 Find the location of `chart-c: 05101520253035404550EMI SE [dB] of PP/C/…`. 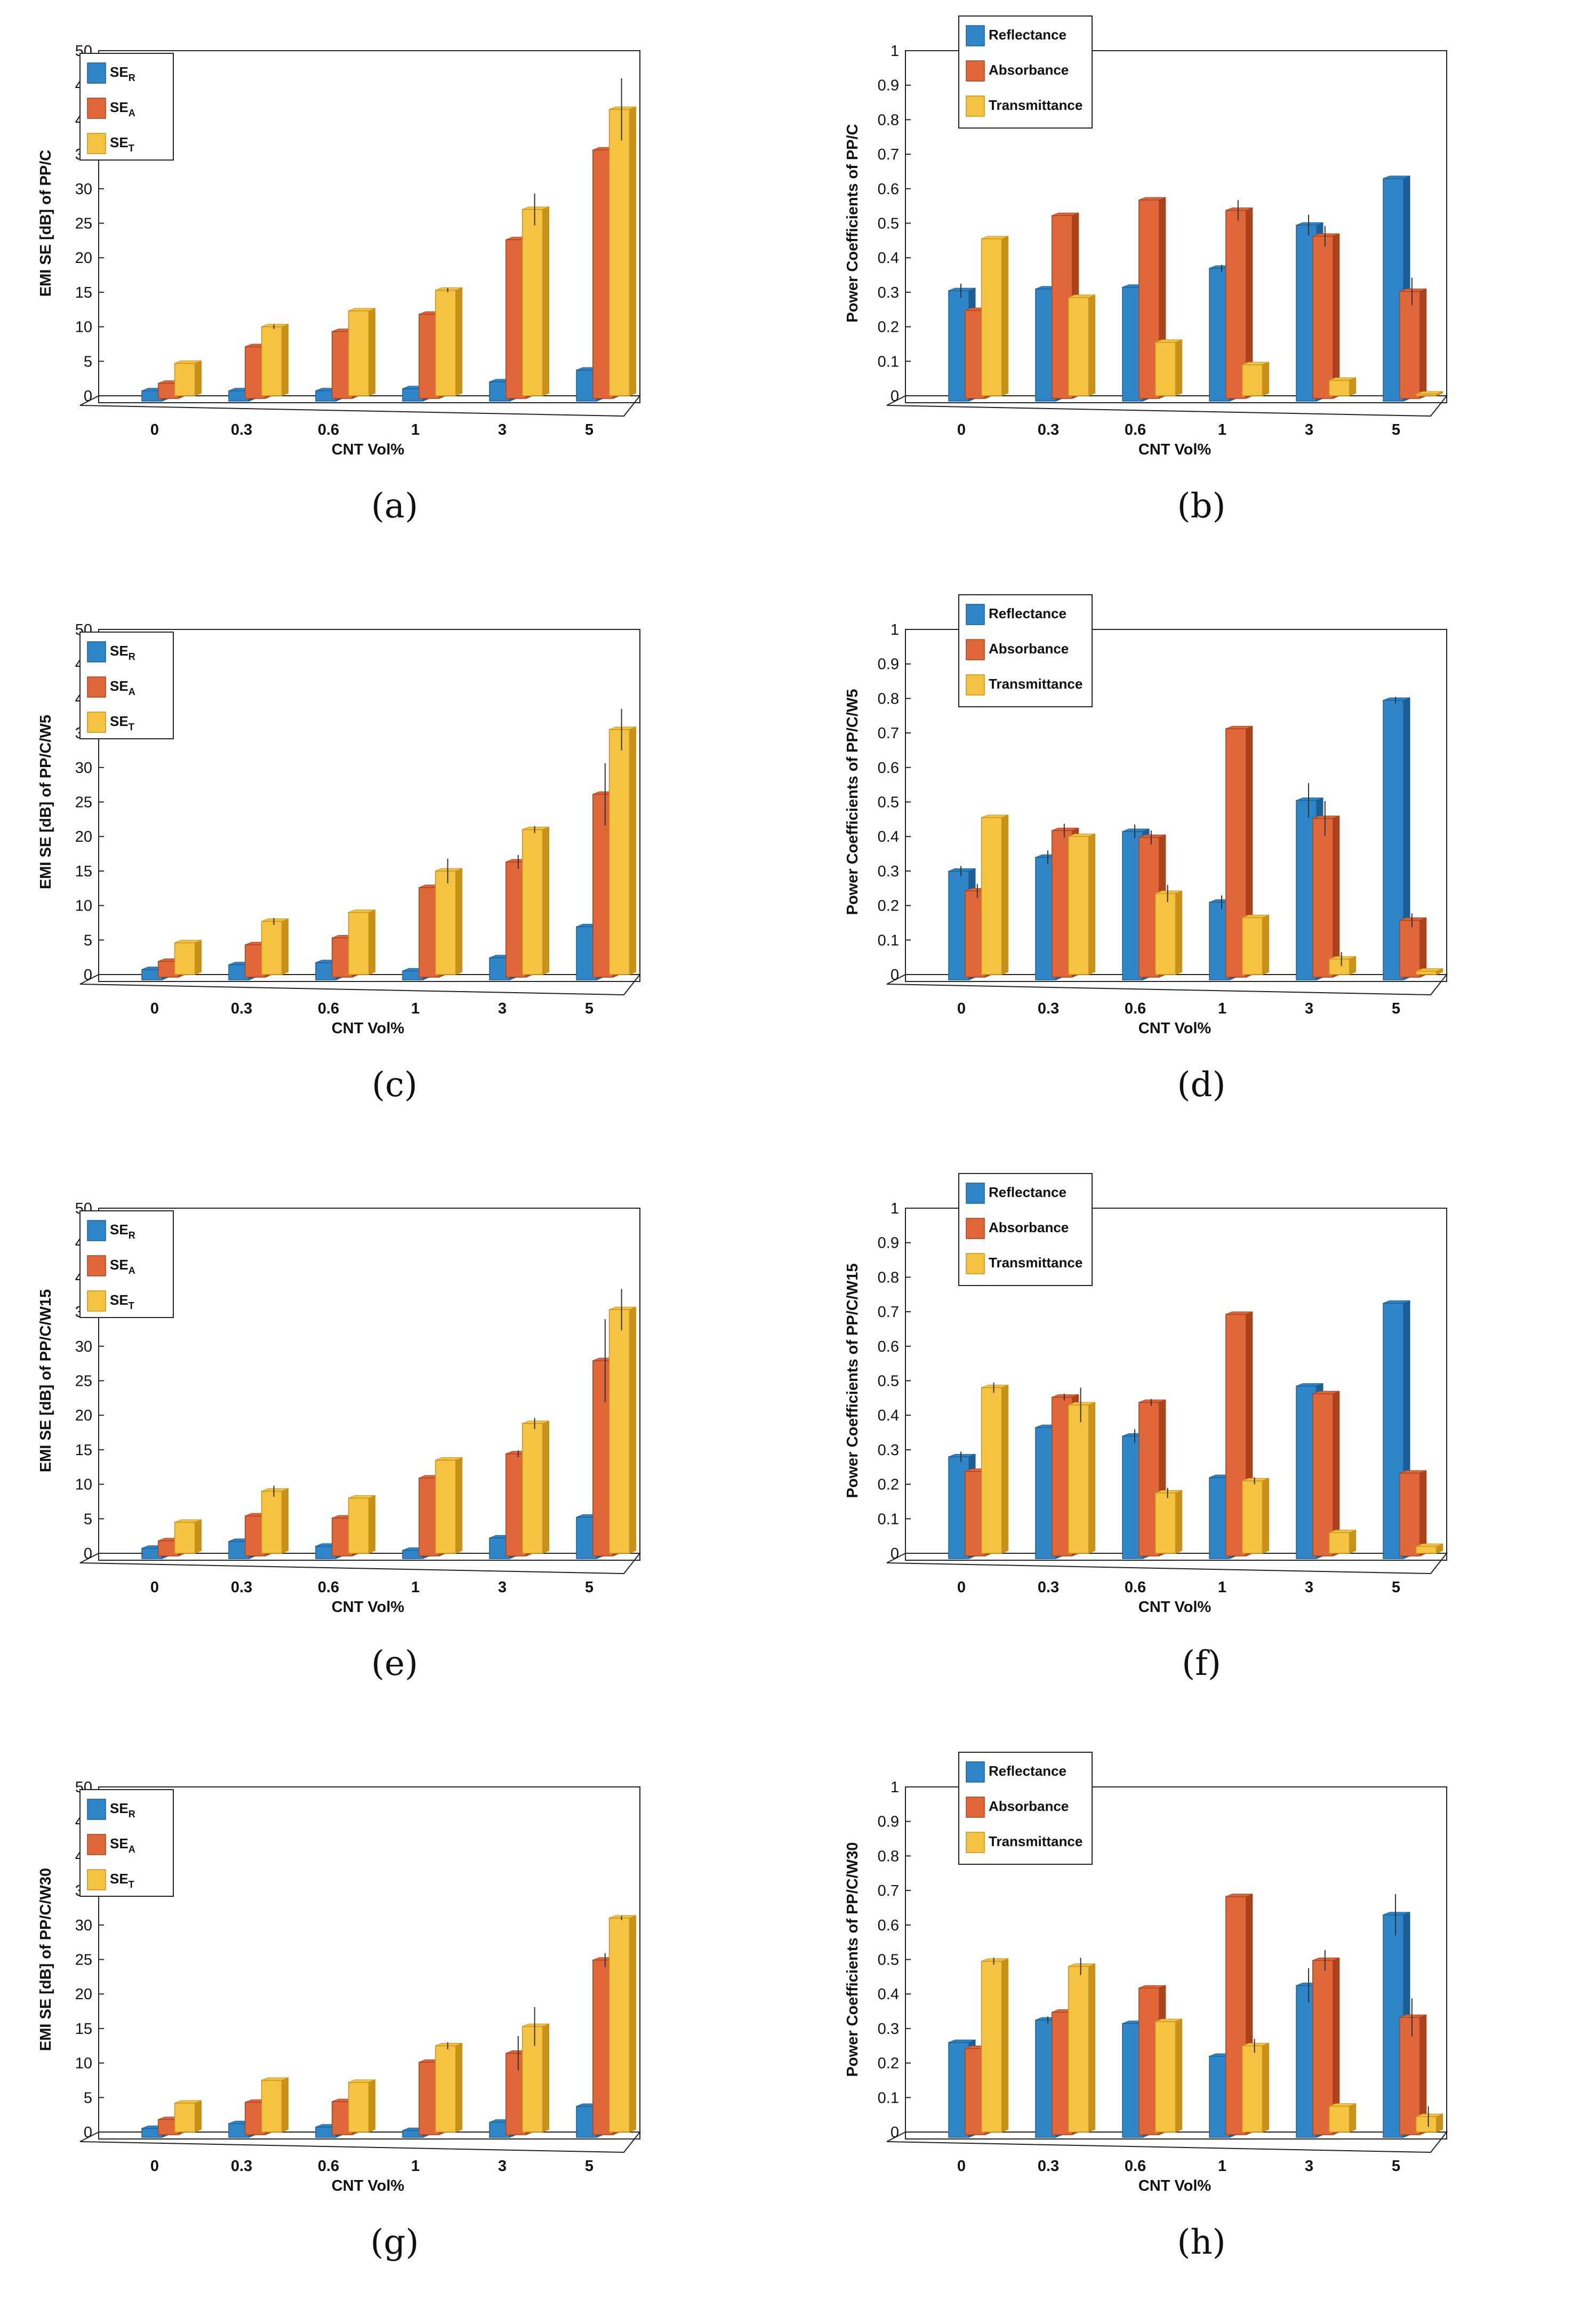

chart-c: 05101520253035404550EMI SE [dB] of PP/C/… is located at coordinates (339, 829).